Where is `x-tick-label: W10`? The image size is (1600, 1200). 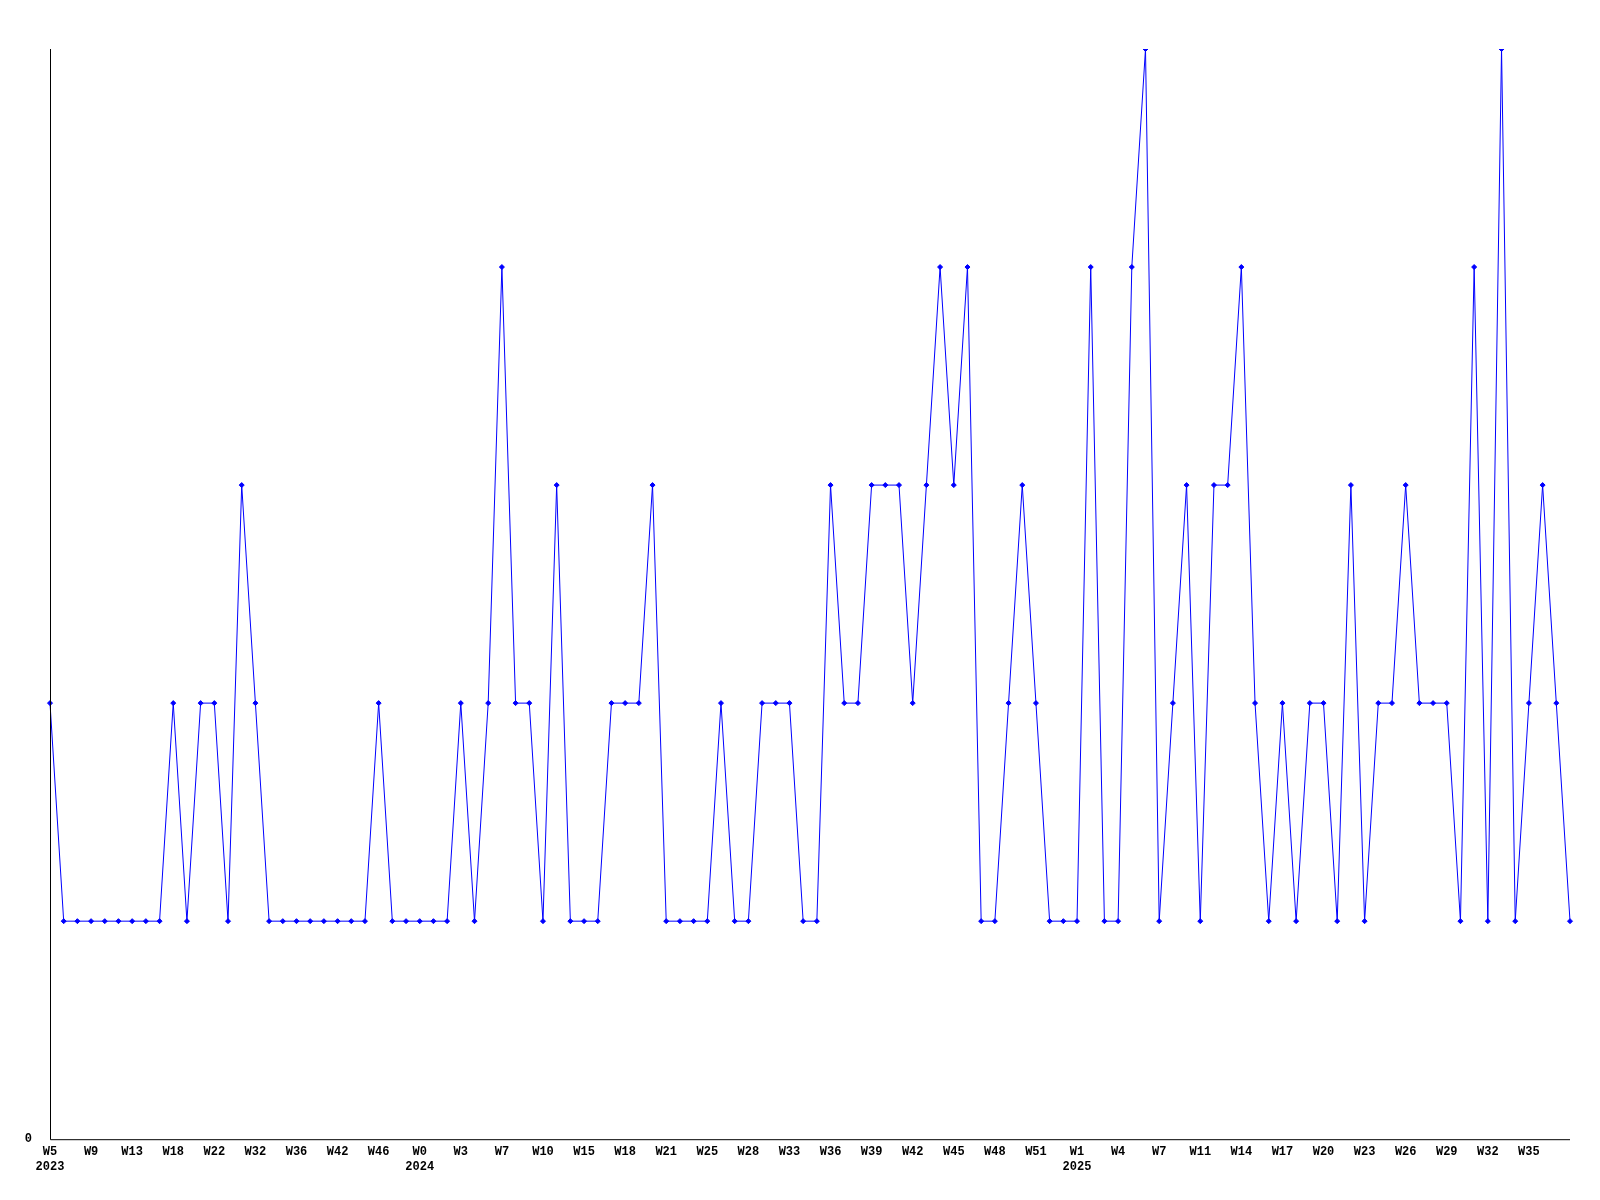 x-tick-label: W10 is located at coordinates (543, 1152).